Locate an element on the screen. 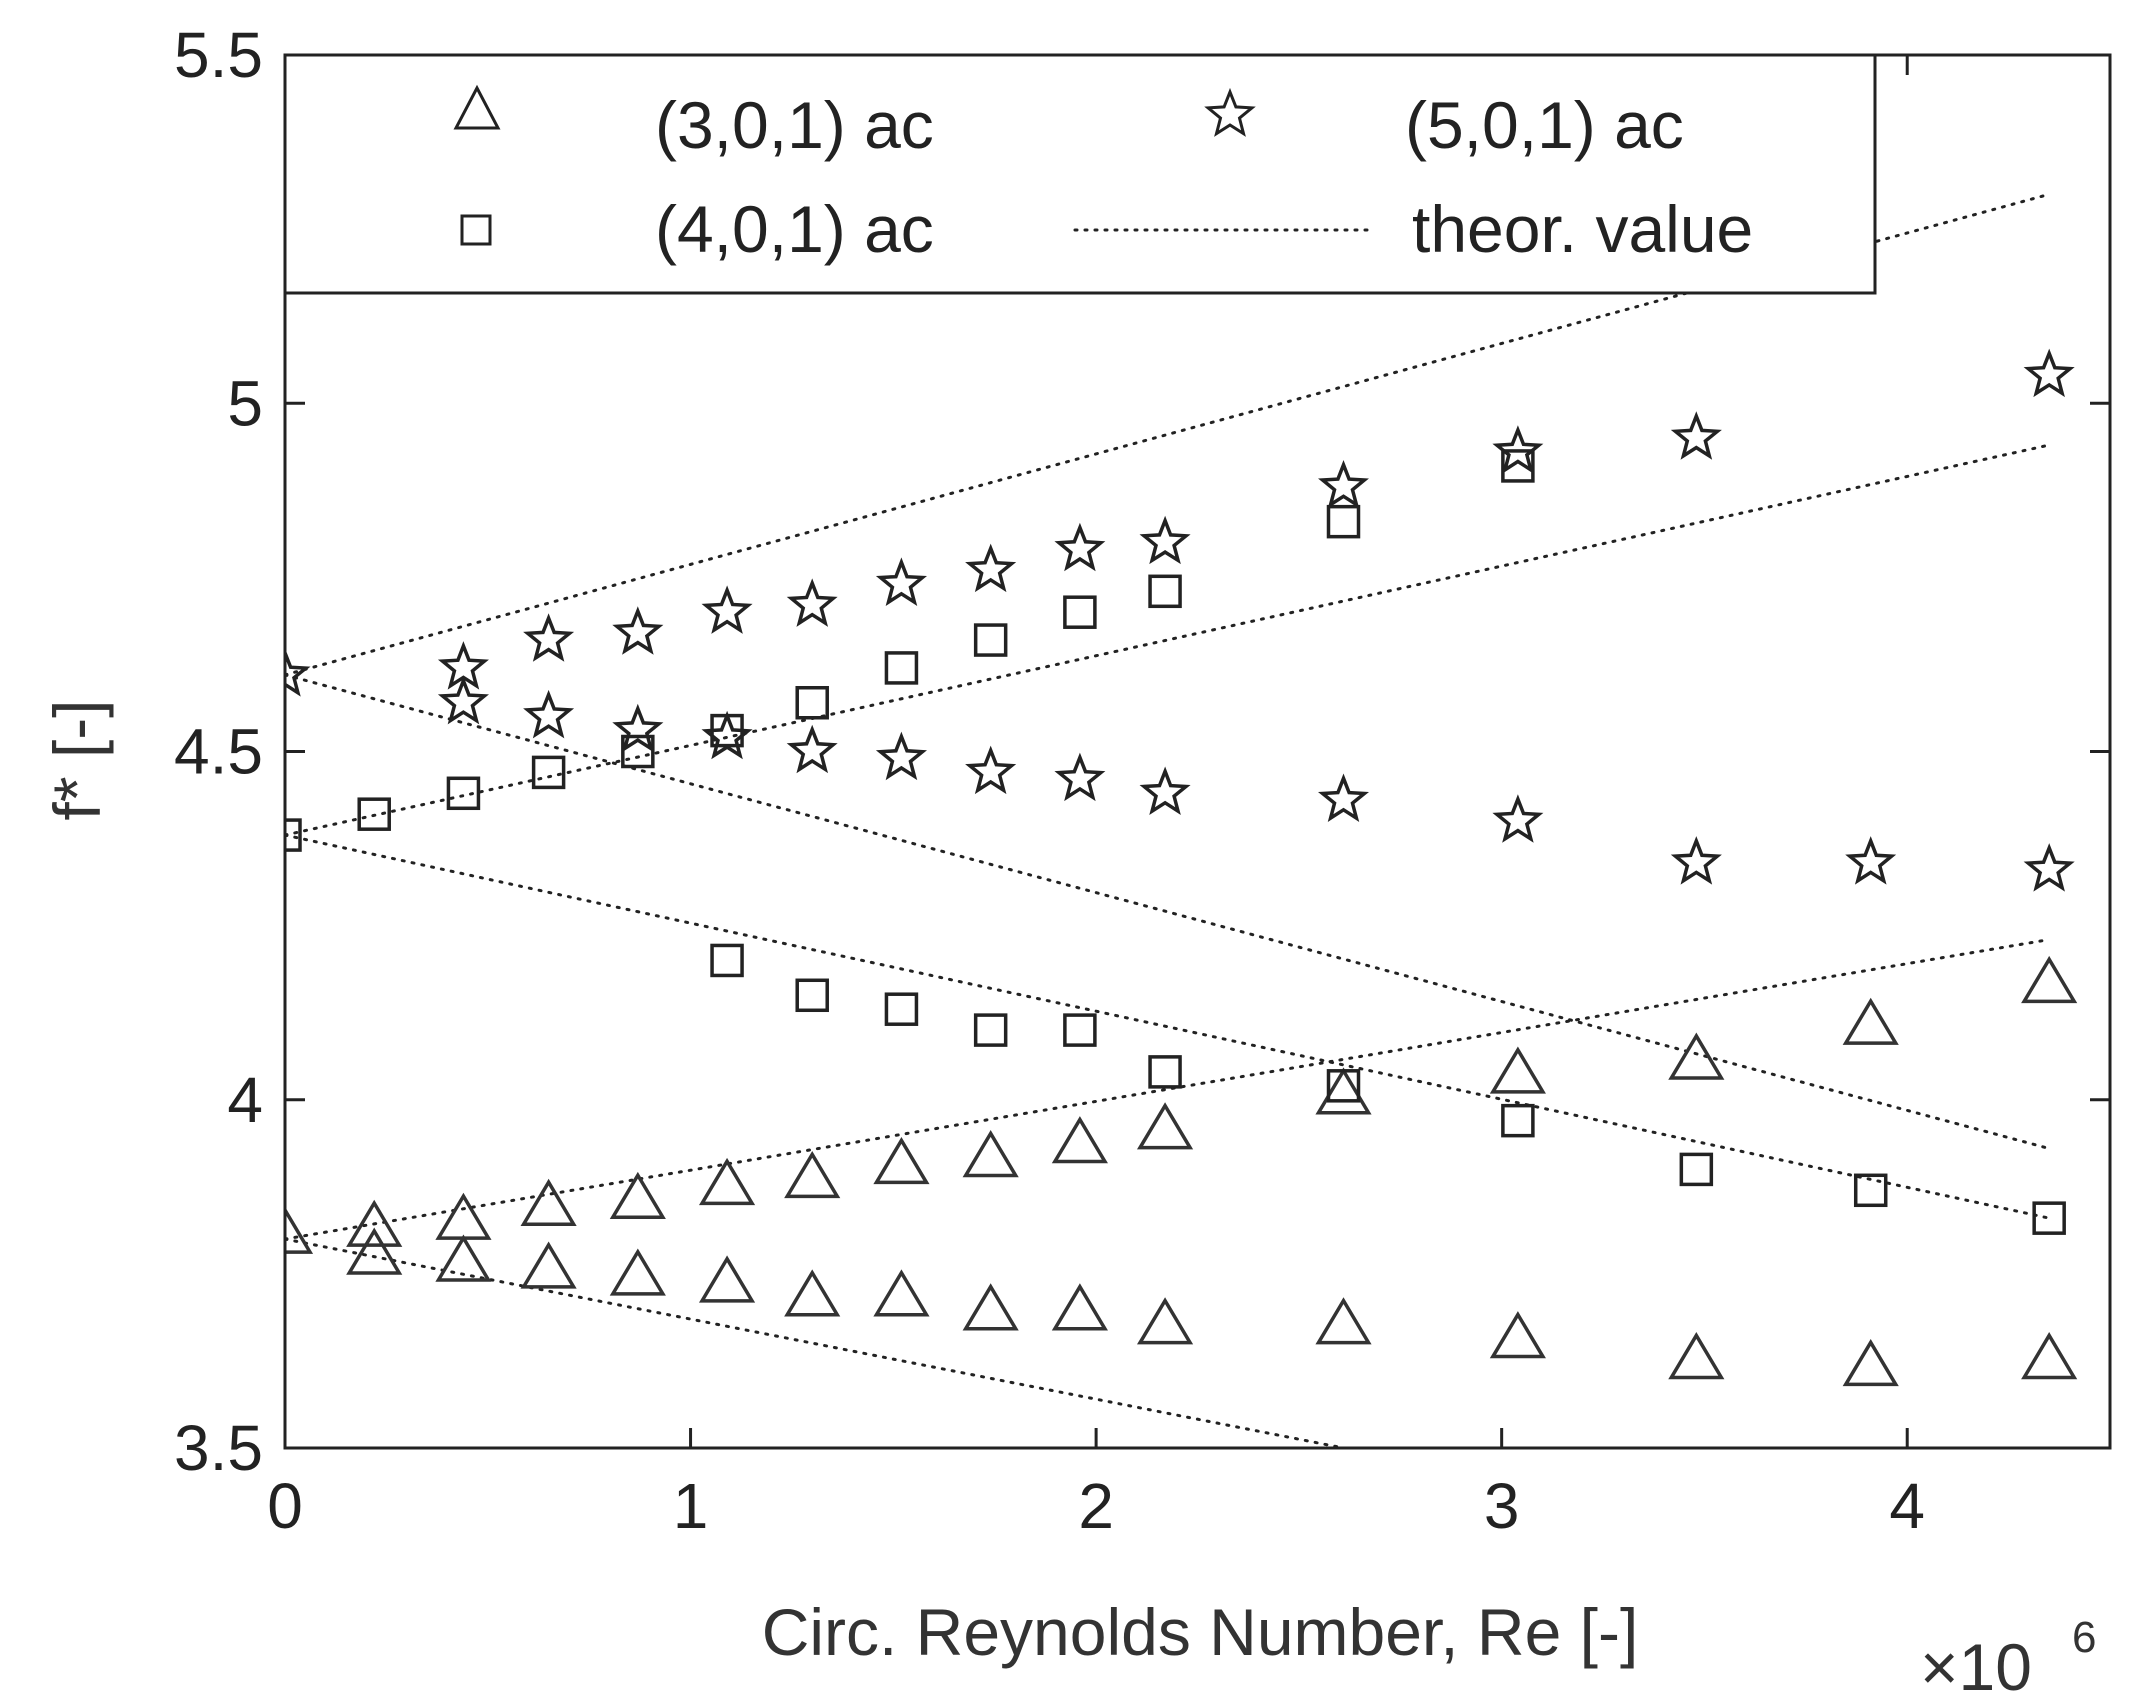 The width and height of the screenshot is (2136, 1706). legend-box is located at coordinates (1080, 174).